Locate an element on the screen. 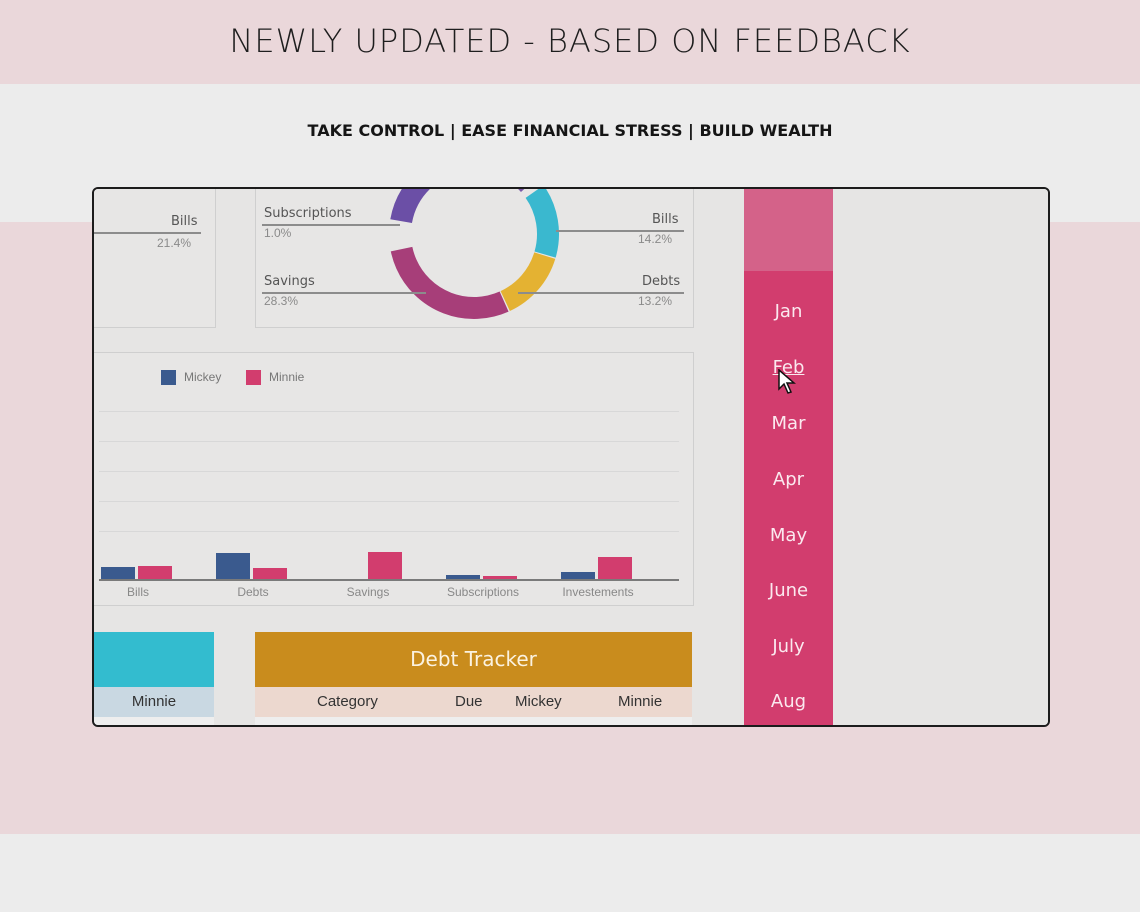  month-may: May is located at coordinates (788, 535).